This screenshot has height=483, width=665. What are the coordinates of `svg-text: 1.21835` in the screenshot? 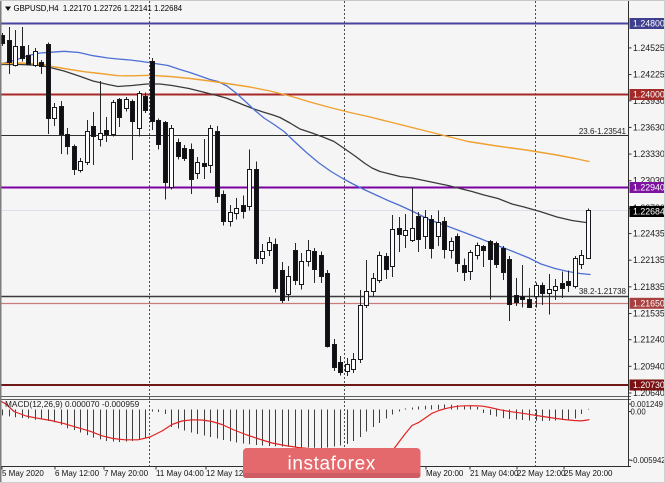 It's located at (649, 287).